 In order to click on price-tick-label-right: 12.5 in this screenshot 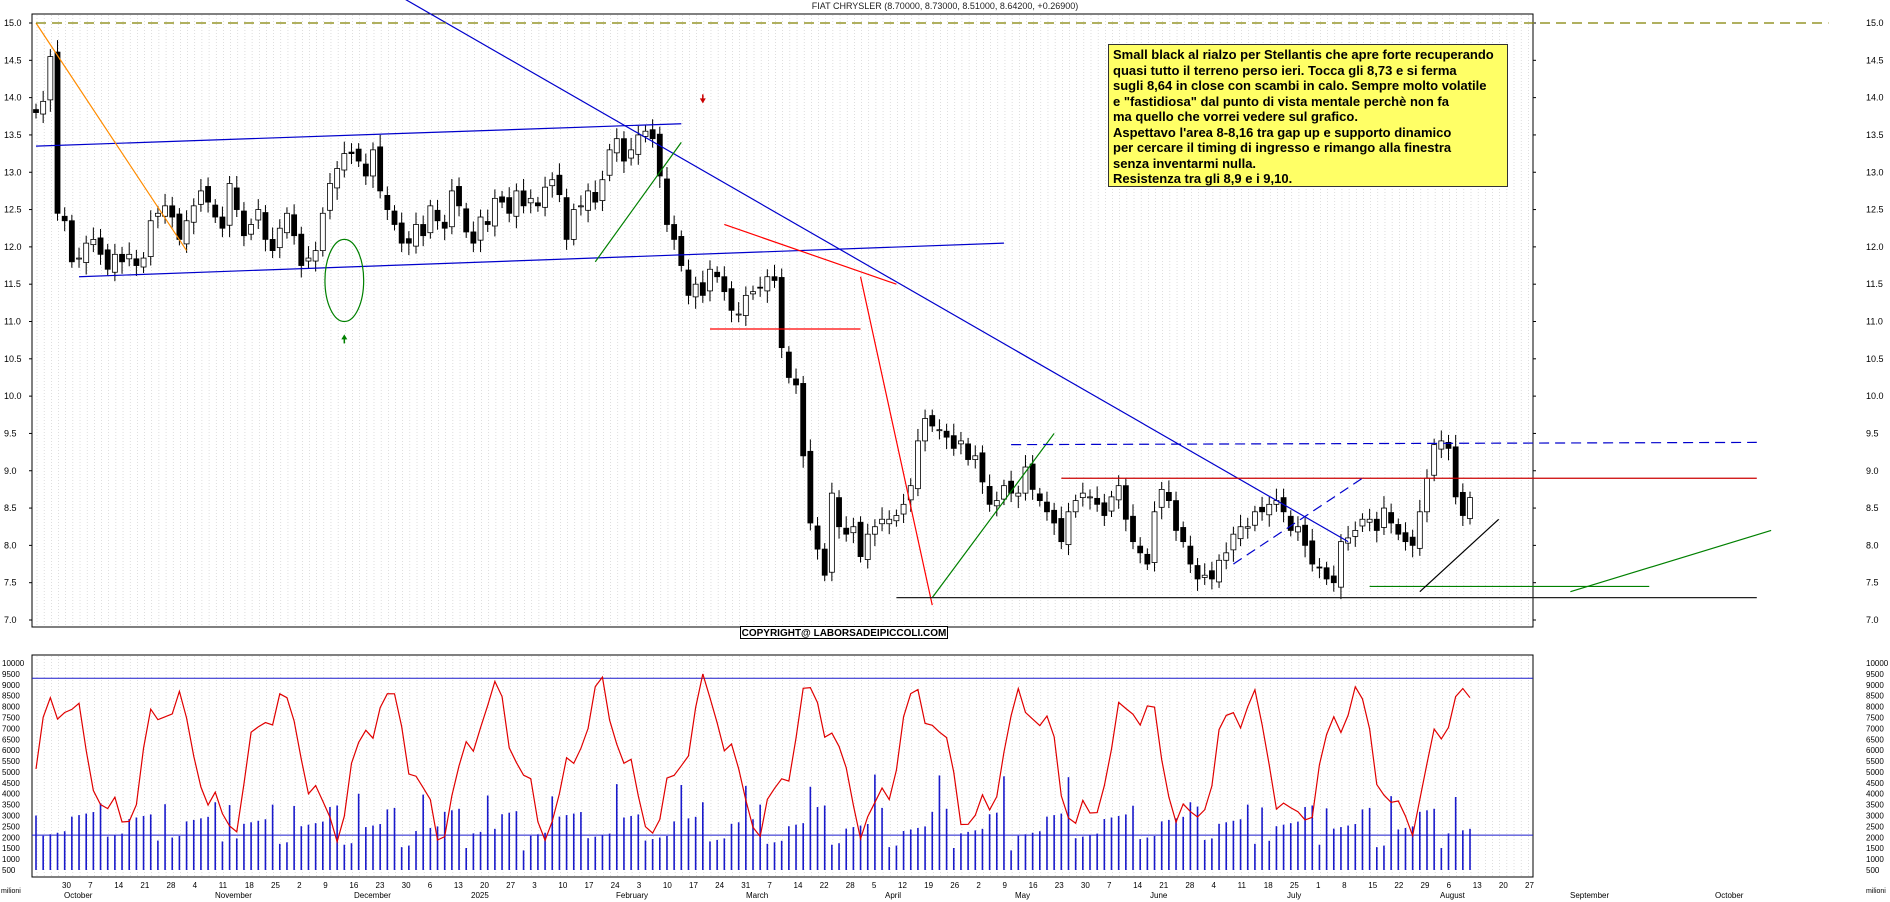, I will do `click(1875, 210)`.